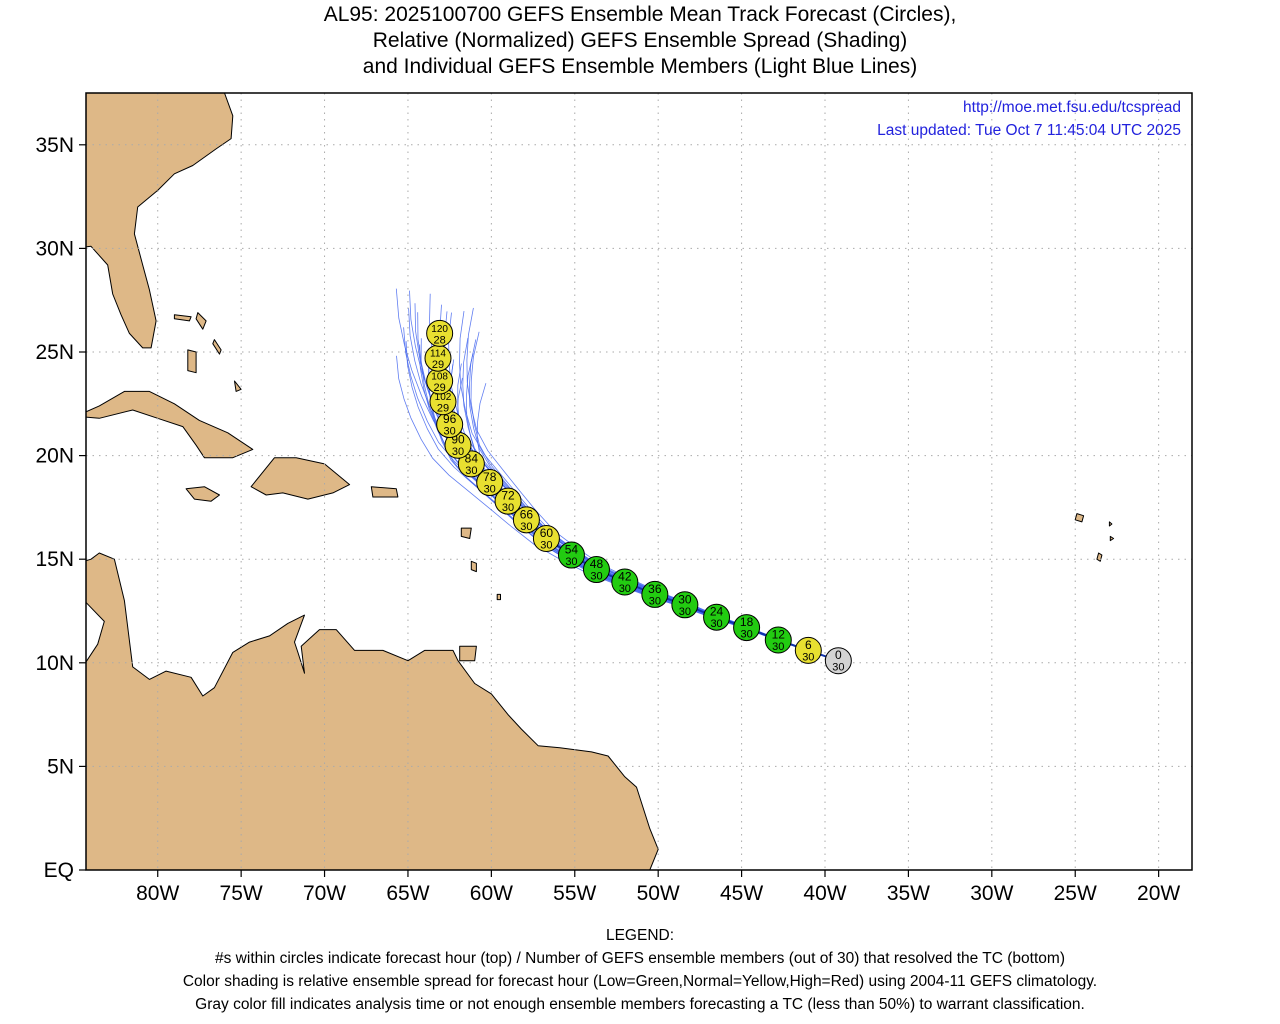  What do you see at coordinates (54, 456) in the screenshot?
I see `lat-tick-label: 20N` at bounding box center [54, 456].